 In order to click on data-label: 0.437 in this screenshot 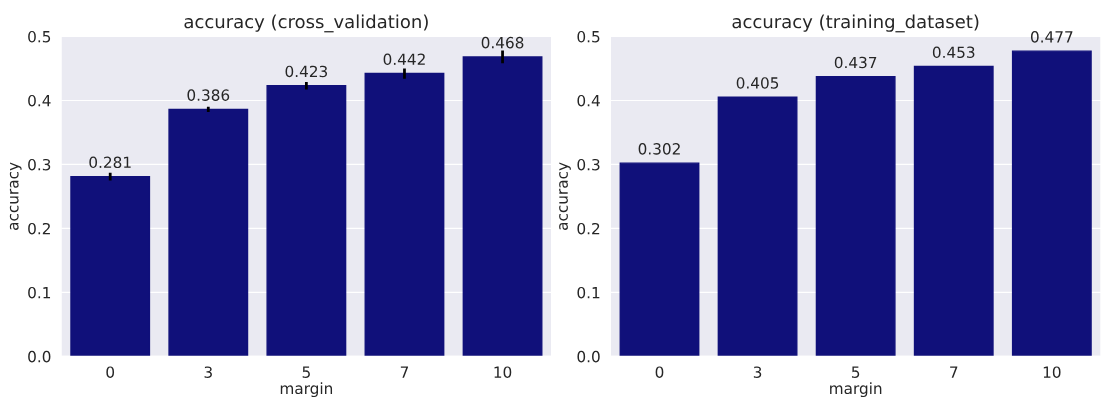, I will do `click(855, 62)`.